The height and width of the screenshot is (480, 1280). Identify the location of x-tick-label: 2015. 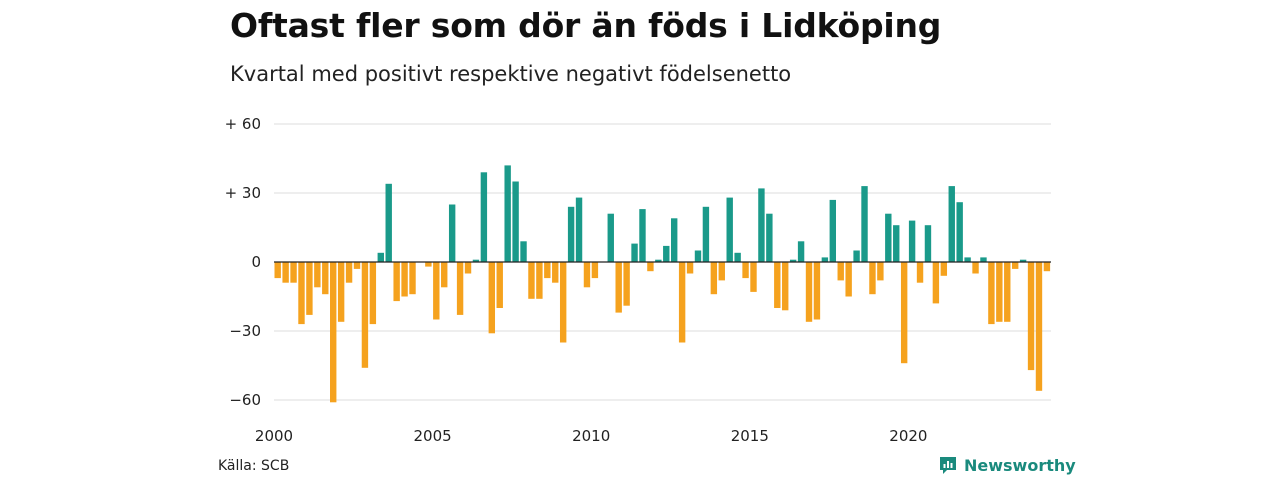
(750, 436).